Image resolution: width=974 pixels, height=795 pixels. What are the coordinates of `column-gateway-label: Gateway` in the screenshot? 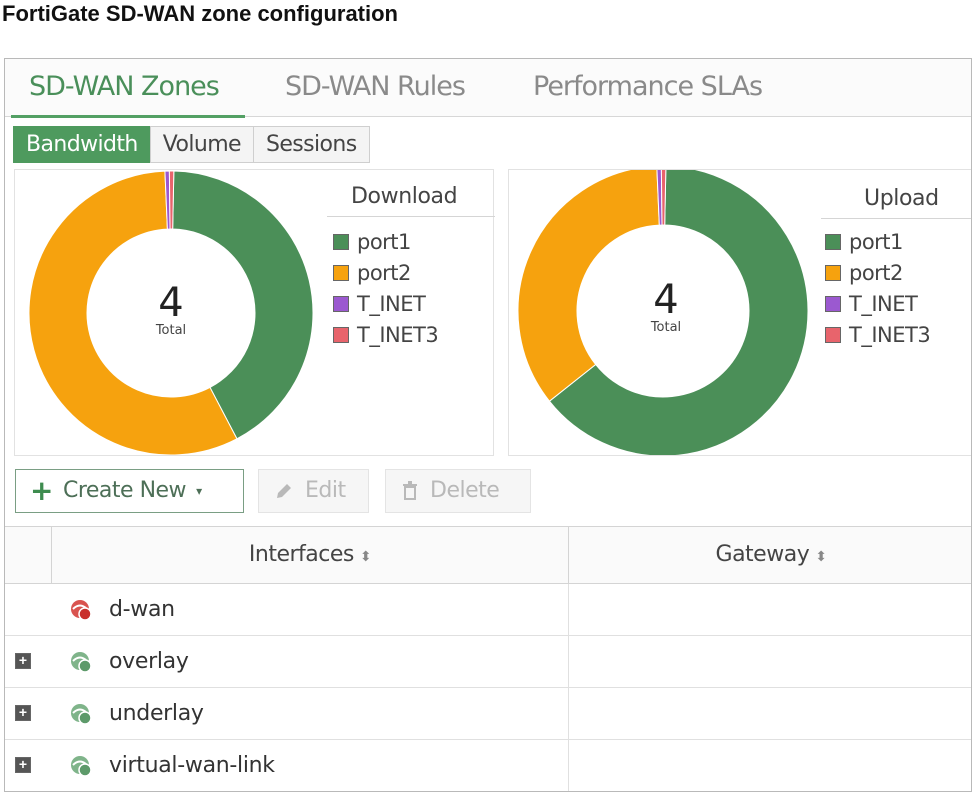 It's located at (762, 554).